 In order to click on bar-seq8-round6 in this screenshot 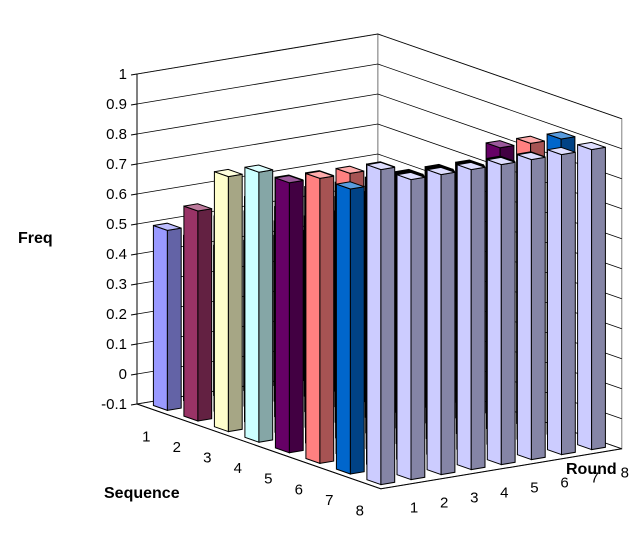, I will do `click(531, 306)`.